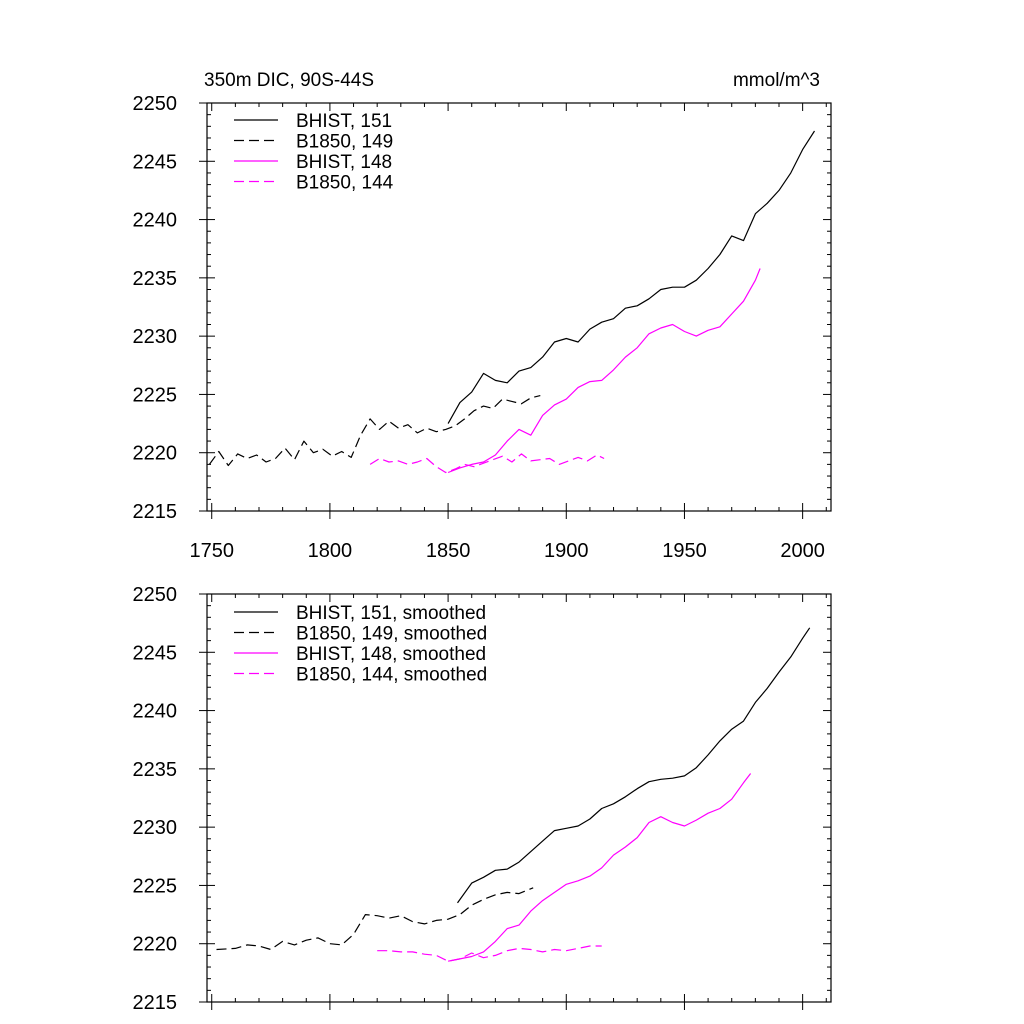 Image resolution: width=1024 pixels, height=1024 pixels. What do you see at coordinates (391, 634) in the screenshot?
I see `legend-label-1: B1850, 149, smoothed` at bounding box center [391, 634].